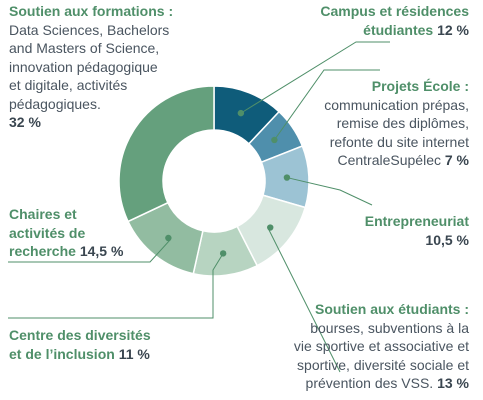 The image size is (483, 400). I want to click on label-percent: 11 %, so click(134, 353).